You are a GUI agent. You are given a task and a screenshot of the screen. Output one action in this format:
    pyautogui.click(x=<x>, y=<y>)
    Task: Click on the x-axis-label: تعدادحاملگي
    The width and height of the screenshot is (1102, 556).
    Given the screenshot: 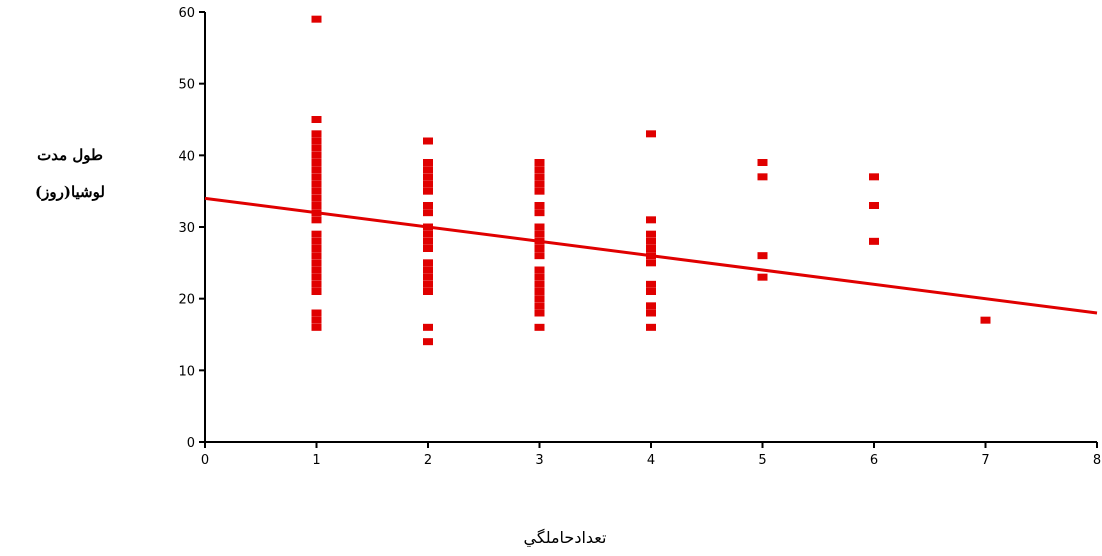 What is the action you would take?
    pyautogui.click(x=565, y=537)
    